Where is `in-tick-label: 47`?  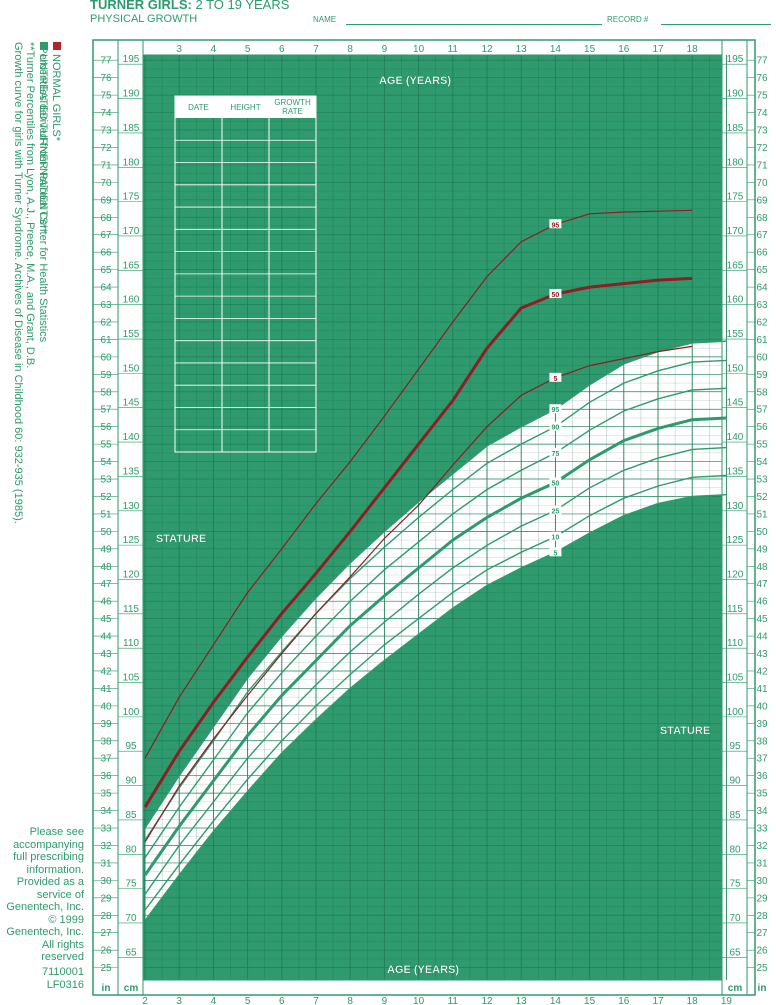 in-tick-label: 47 is located at coordinates (106, 584).